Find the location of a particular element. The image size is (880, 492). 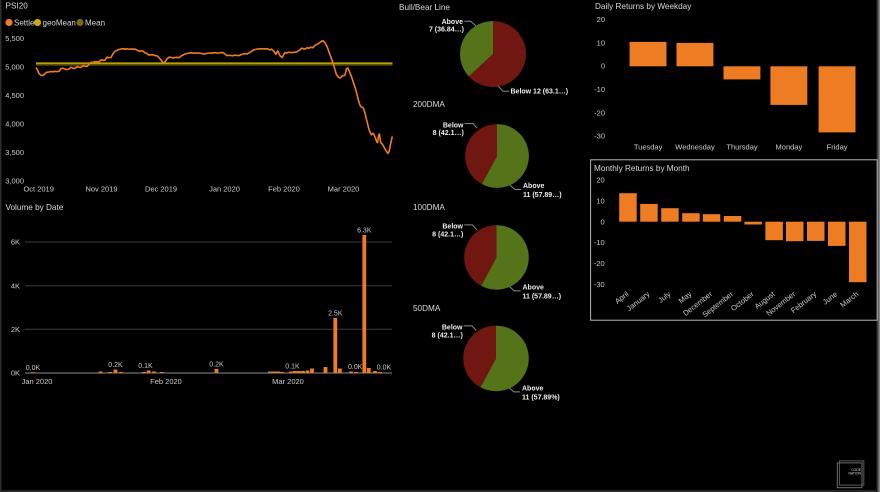

svg-text: 7 (36.84…) is located at coordinates (446, 30).